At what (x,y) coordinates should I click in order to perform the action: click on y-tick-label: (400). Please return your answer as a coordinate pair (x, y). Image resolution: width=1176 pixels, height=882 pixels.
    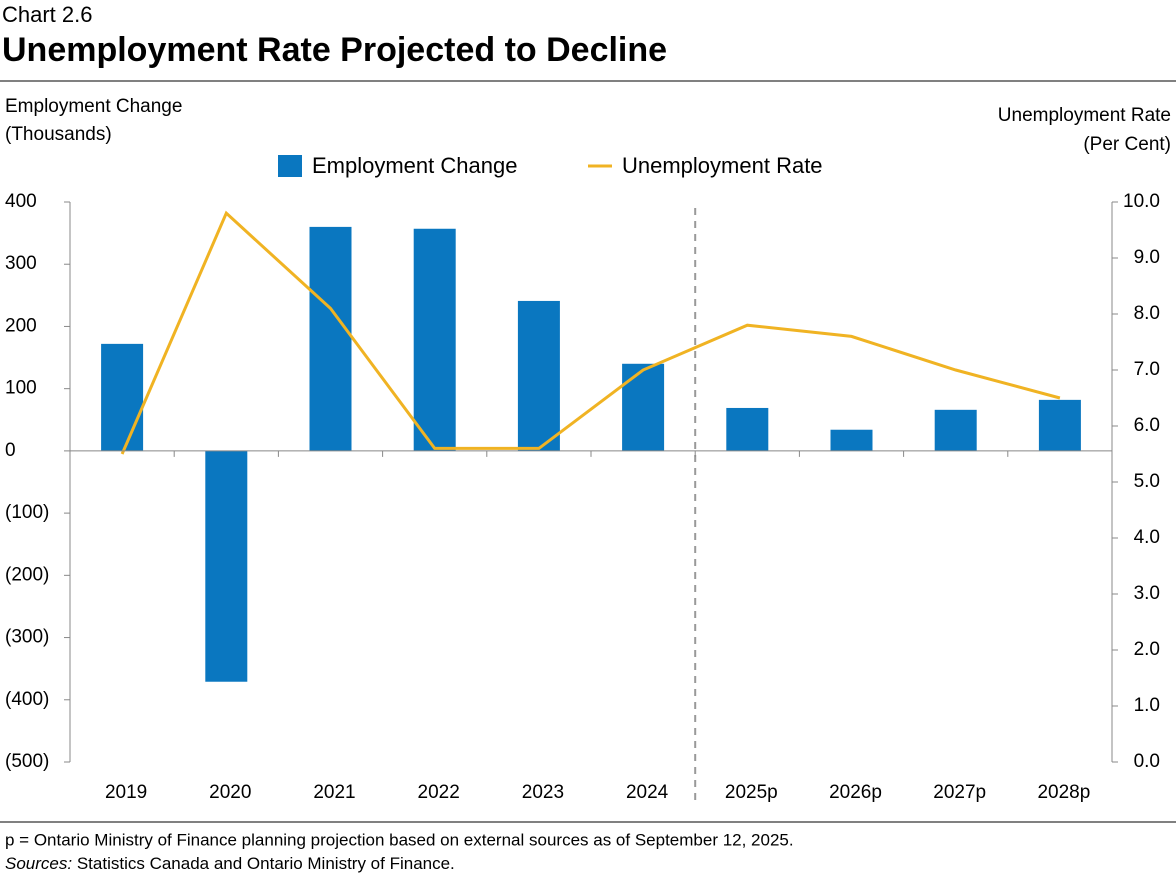
    Looking at the image, I should click on (27, 699).